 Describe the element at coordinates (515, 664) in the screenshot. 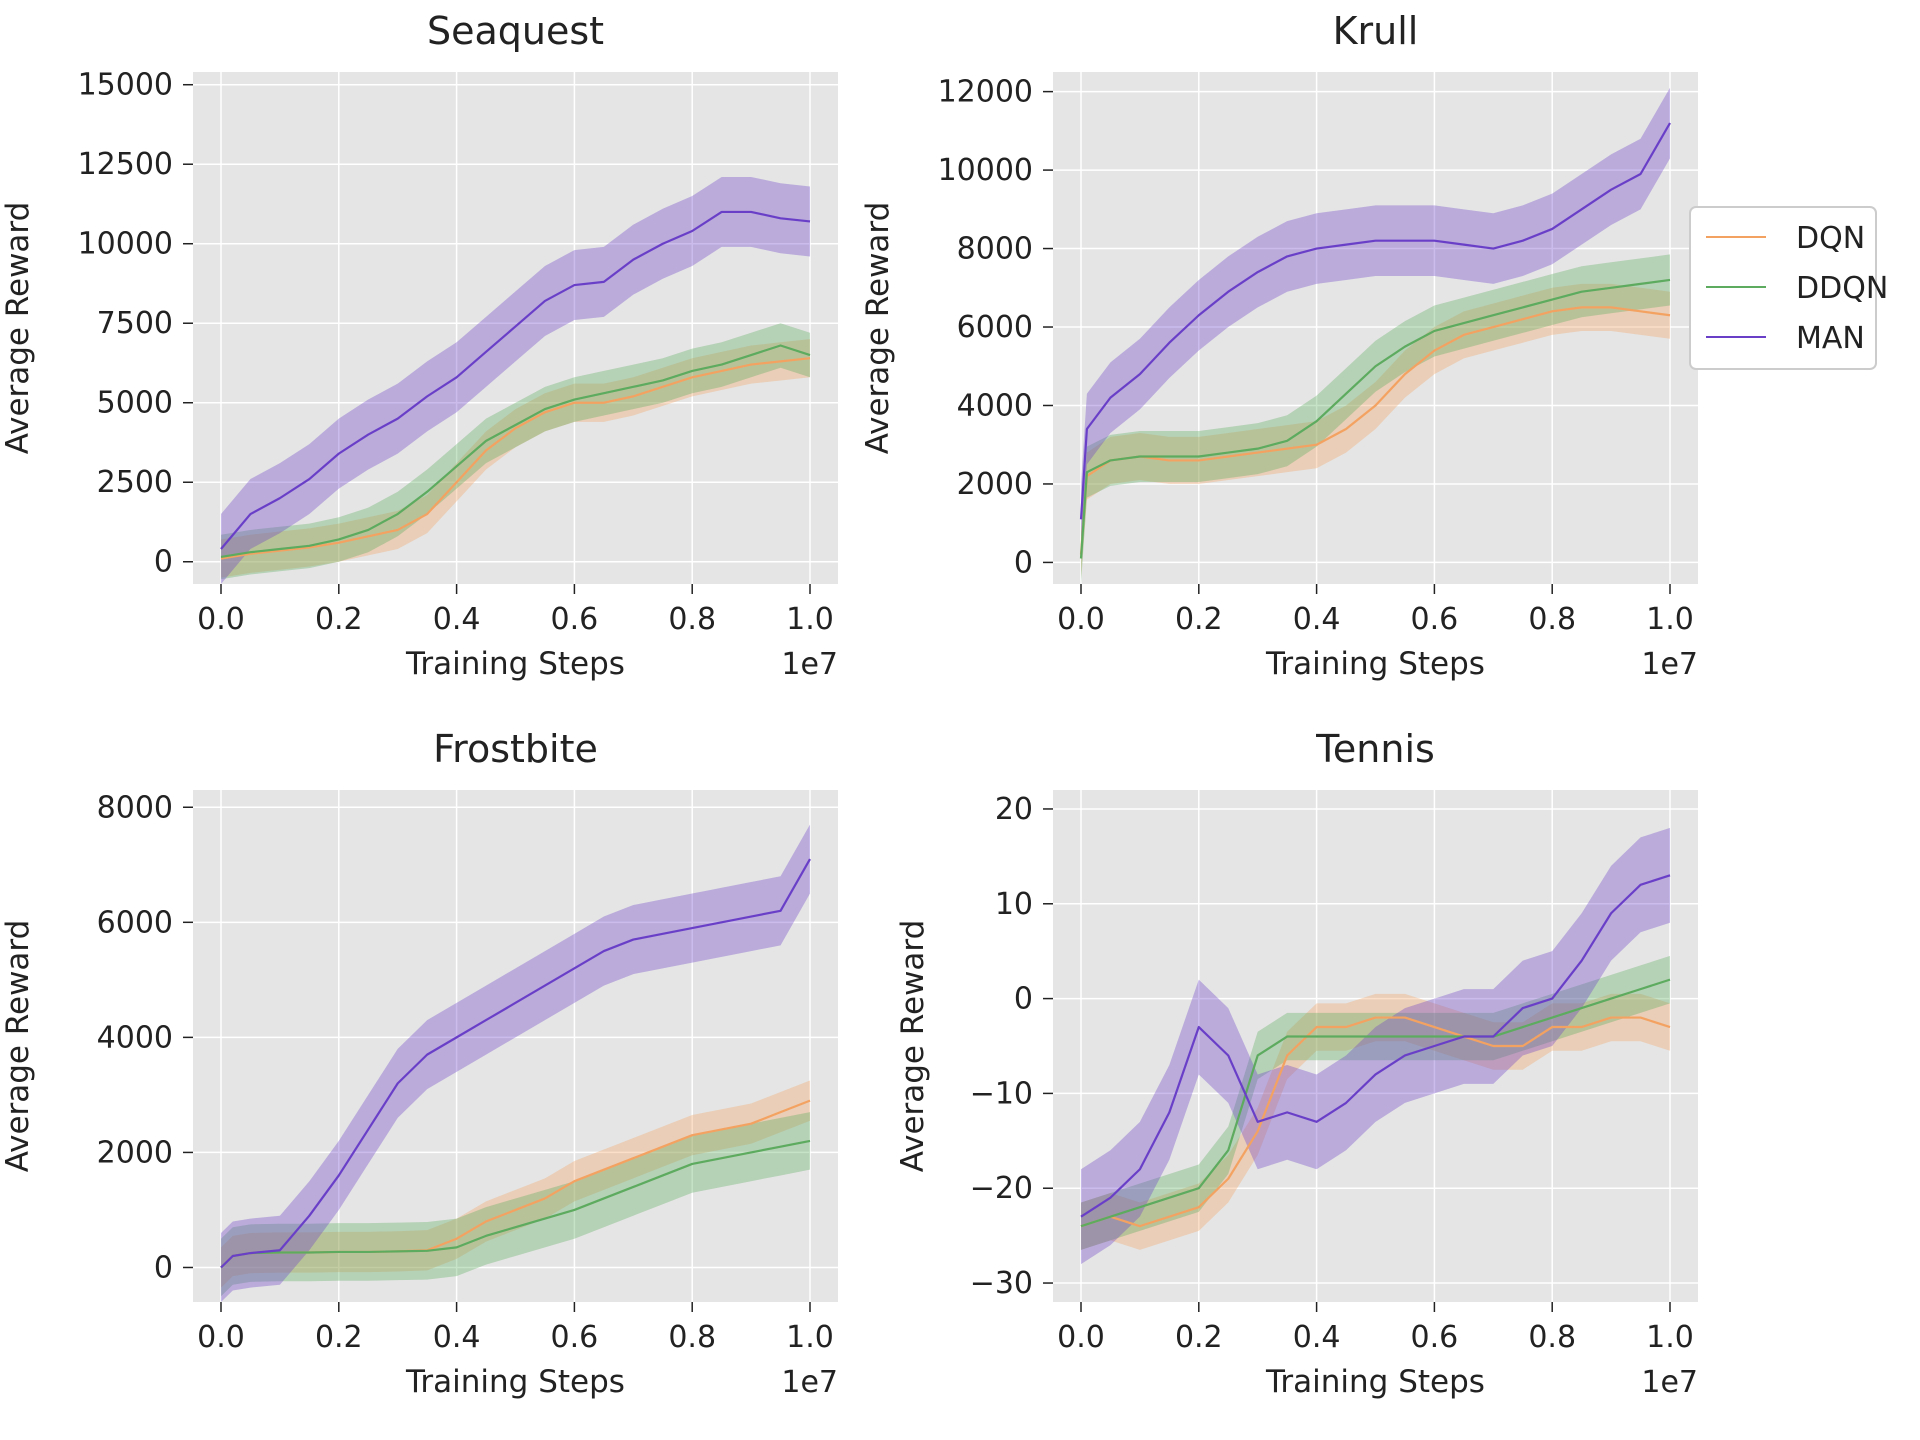

I see `seaquest-xlabel: Training Steps` at that location.